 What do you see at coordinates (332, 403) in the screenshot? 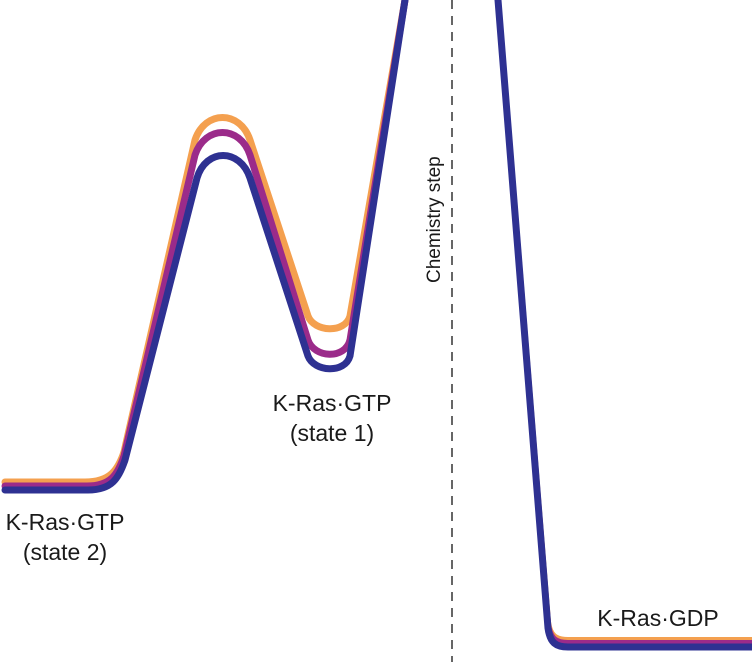
I see `state1-name: K-Ras·GTP` at bounding box center [332, 403].